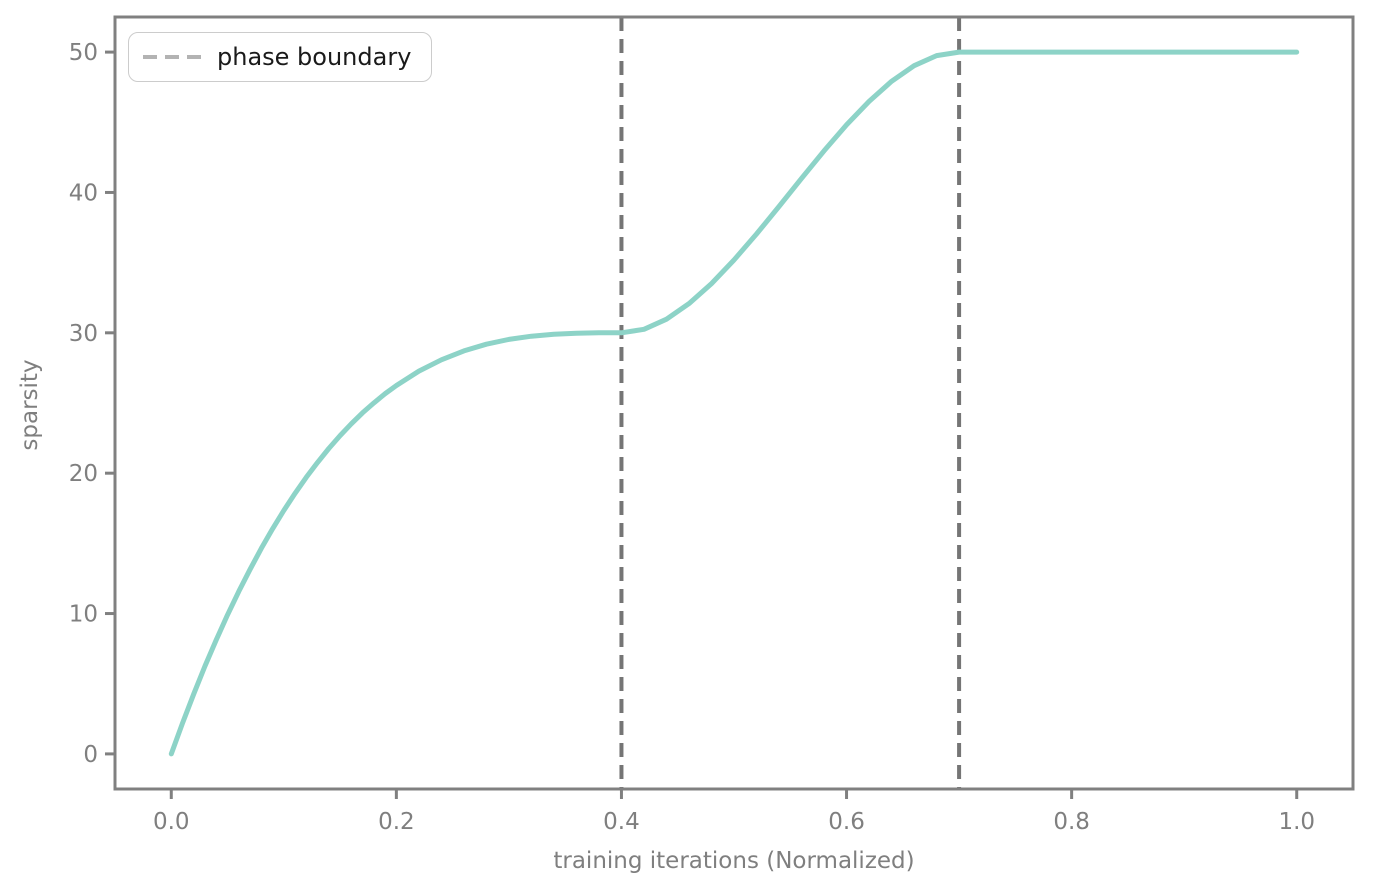 Image resolution: width=1374 pixels, height=896 pixels. What do you see at coordinates (83, 334) in the screenshot?
I see `y-tick-label-3: 30` at bounding box center [83, 334].